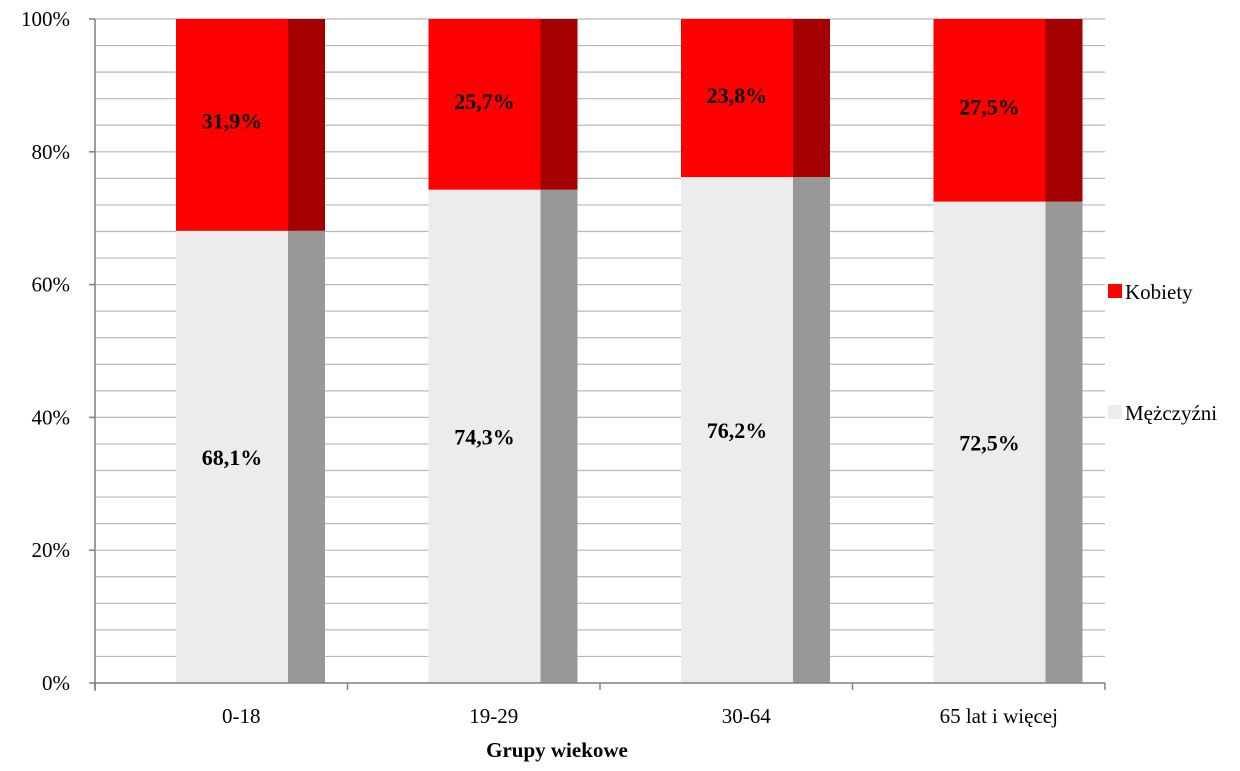  I want to click on y-tick-label: 20%, so click(51, 550).